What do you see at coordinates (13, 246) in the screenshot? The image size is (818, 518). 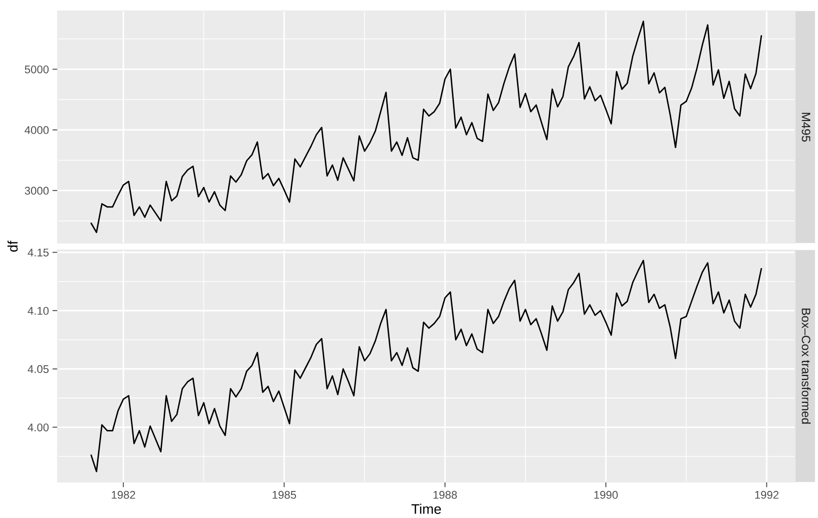 I see `y-axis-title: df` at bounding box center [13, 246].